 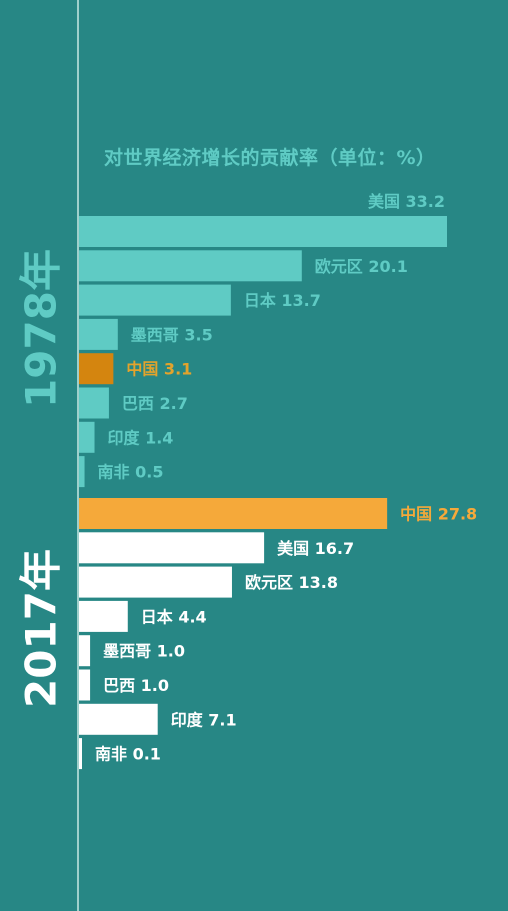 What do you see at coordinates (96, 369) in the screenshot?
I see `bar-1978年-中国` at bounding box center [96, 369].